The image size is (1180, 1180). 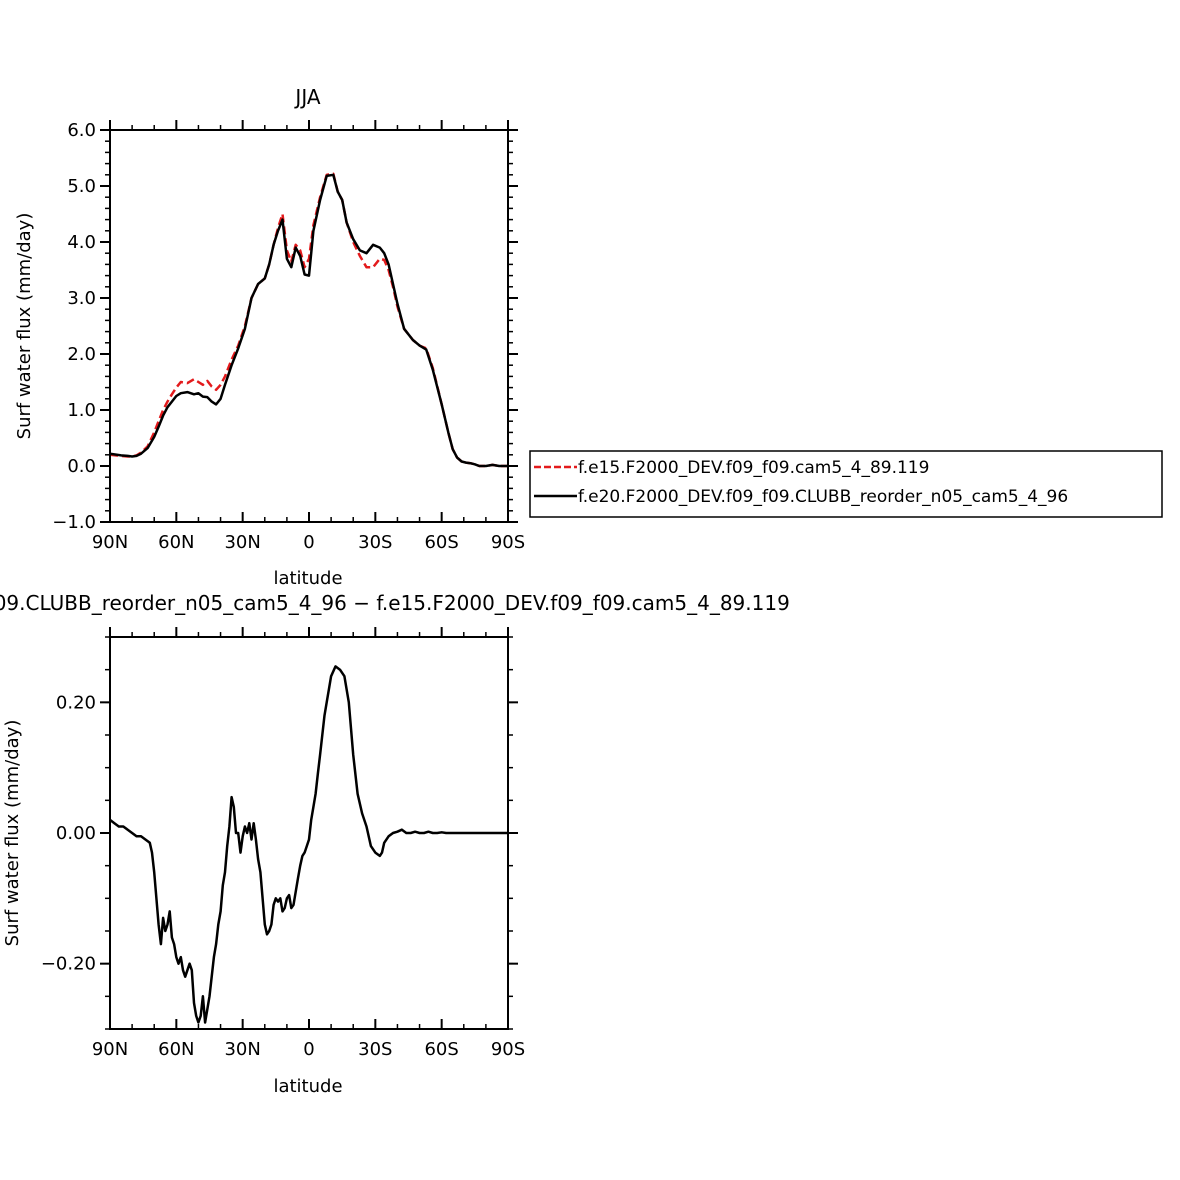 I want to click on top-y-tick-label: 2.0, so click(x=81, y=354).